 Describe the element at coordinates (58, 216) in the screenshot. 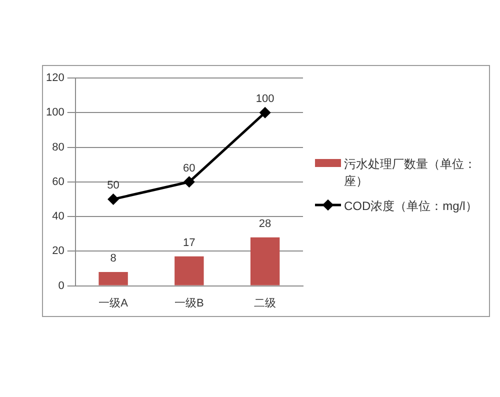

I see `y-tick-label: 40` at that location.